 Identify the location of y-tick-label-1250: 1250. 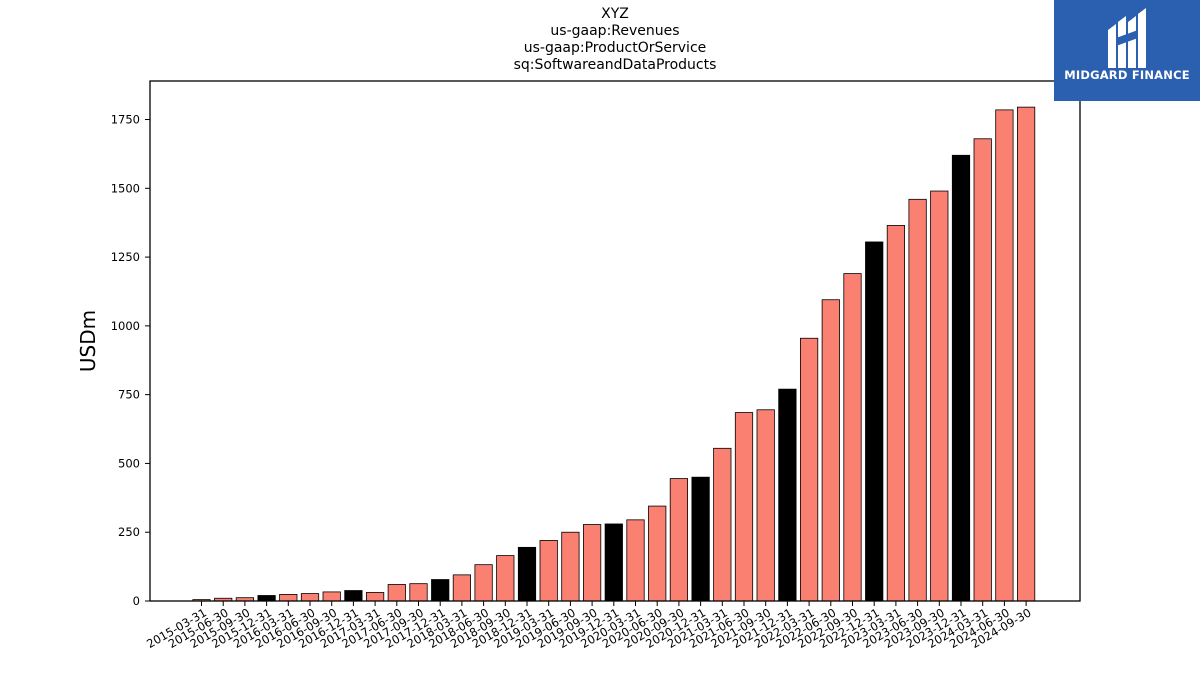
(125, 257).